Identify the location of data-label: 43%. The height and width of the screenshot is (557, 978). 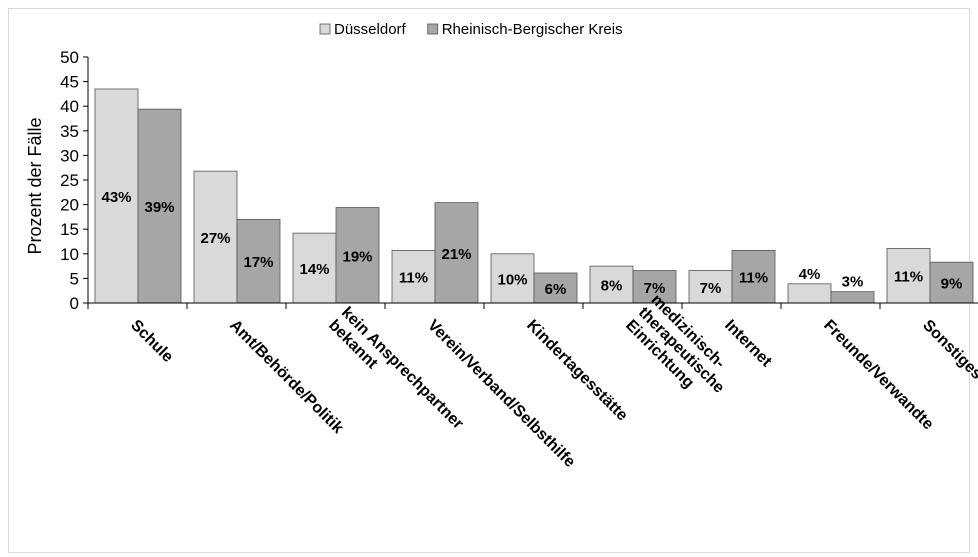
(116, 197).